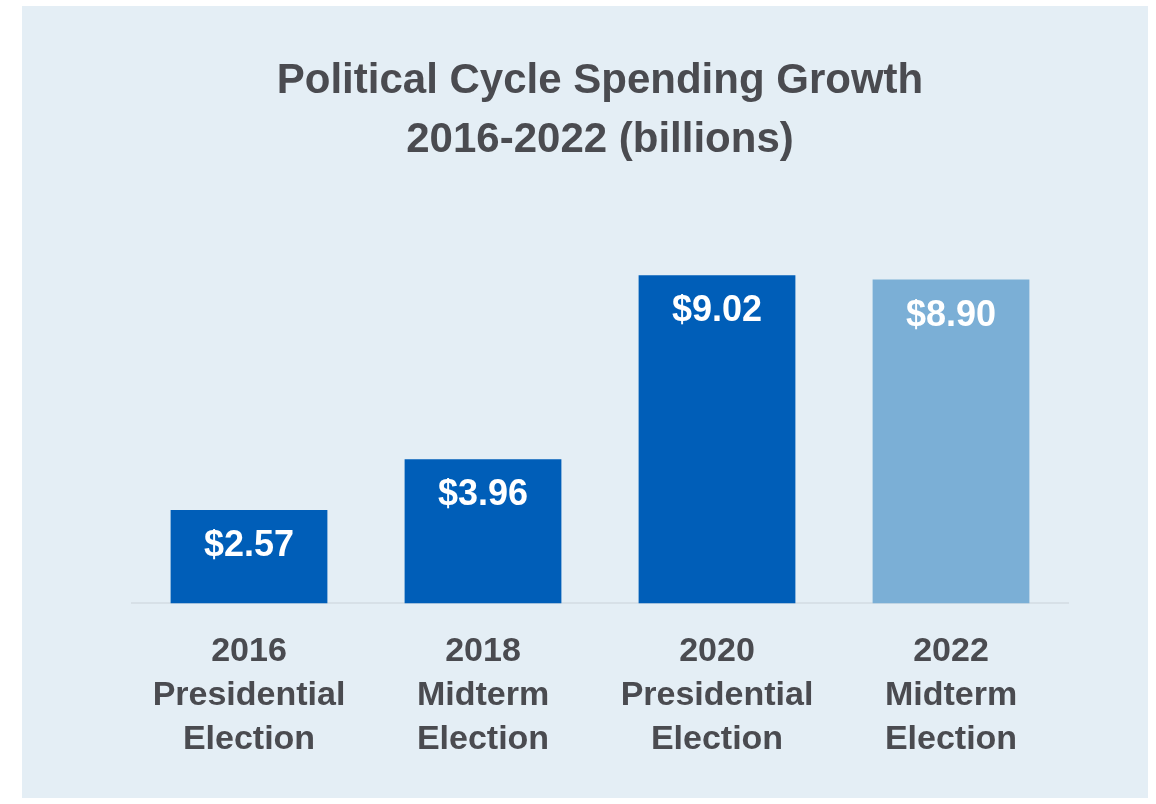  Describe the element at coordinates (249, 693) in the screenshot. I see `x-tick-label: 2016 Presidential Election` at that location.